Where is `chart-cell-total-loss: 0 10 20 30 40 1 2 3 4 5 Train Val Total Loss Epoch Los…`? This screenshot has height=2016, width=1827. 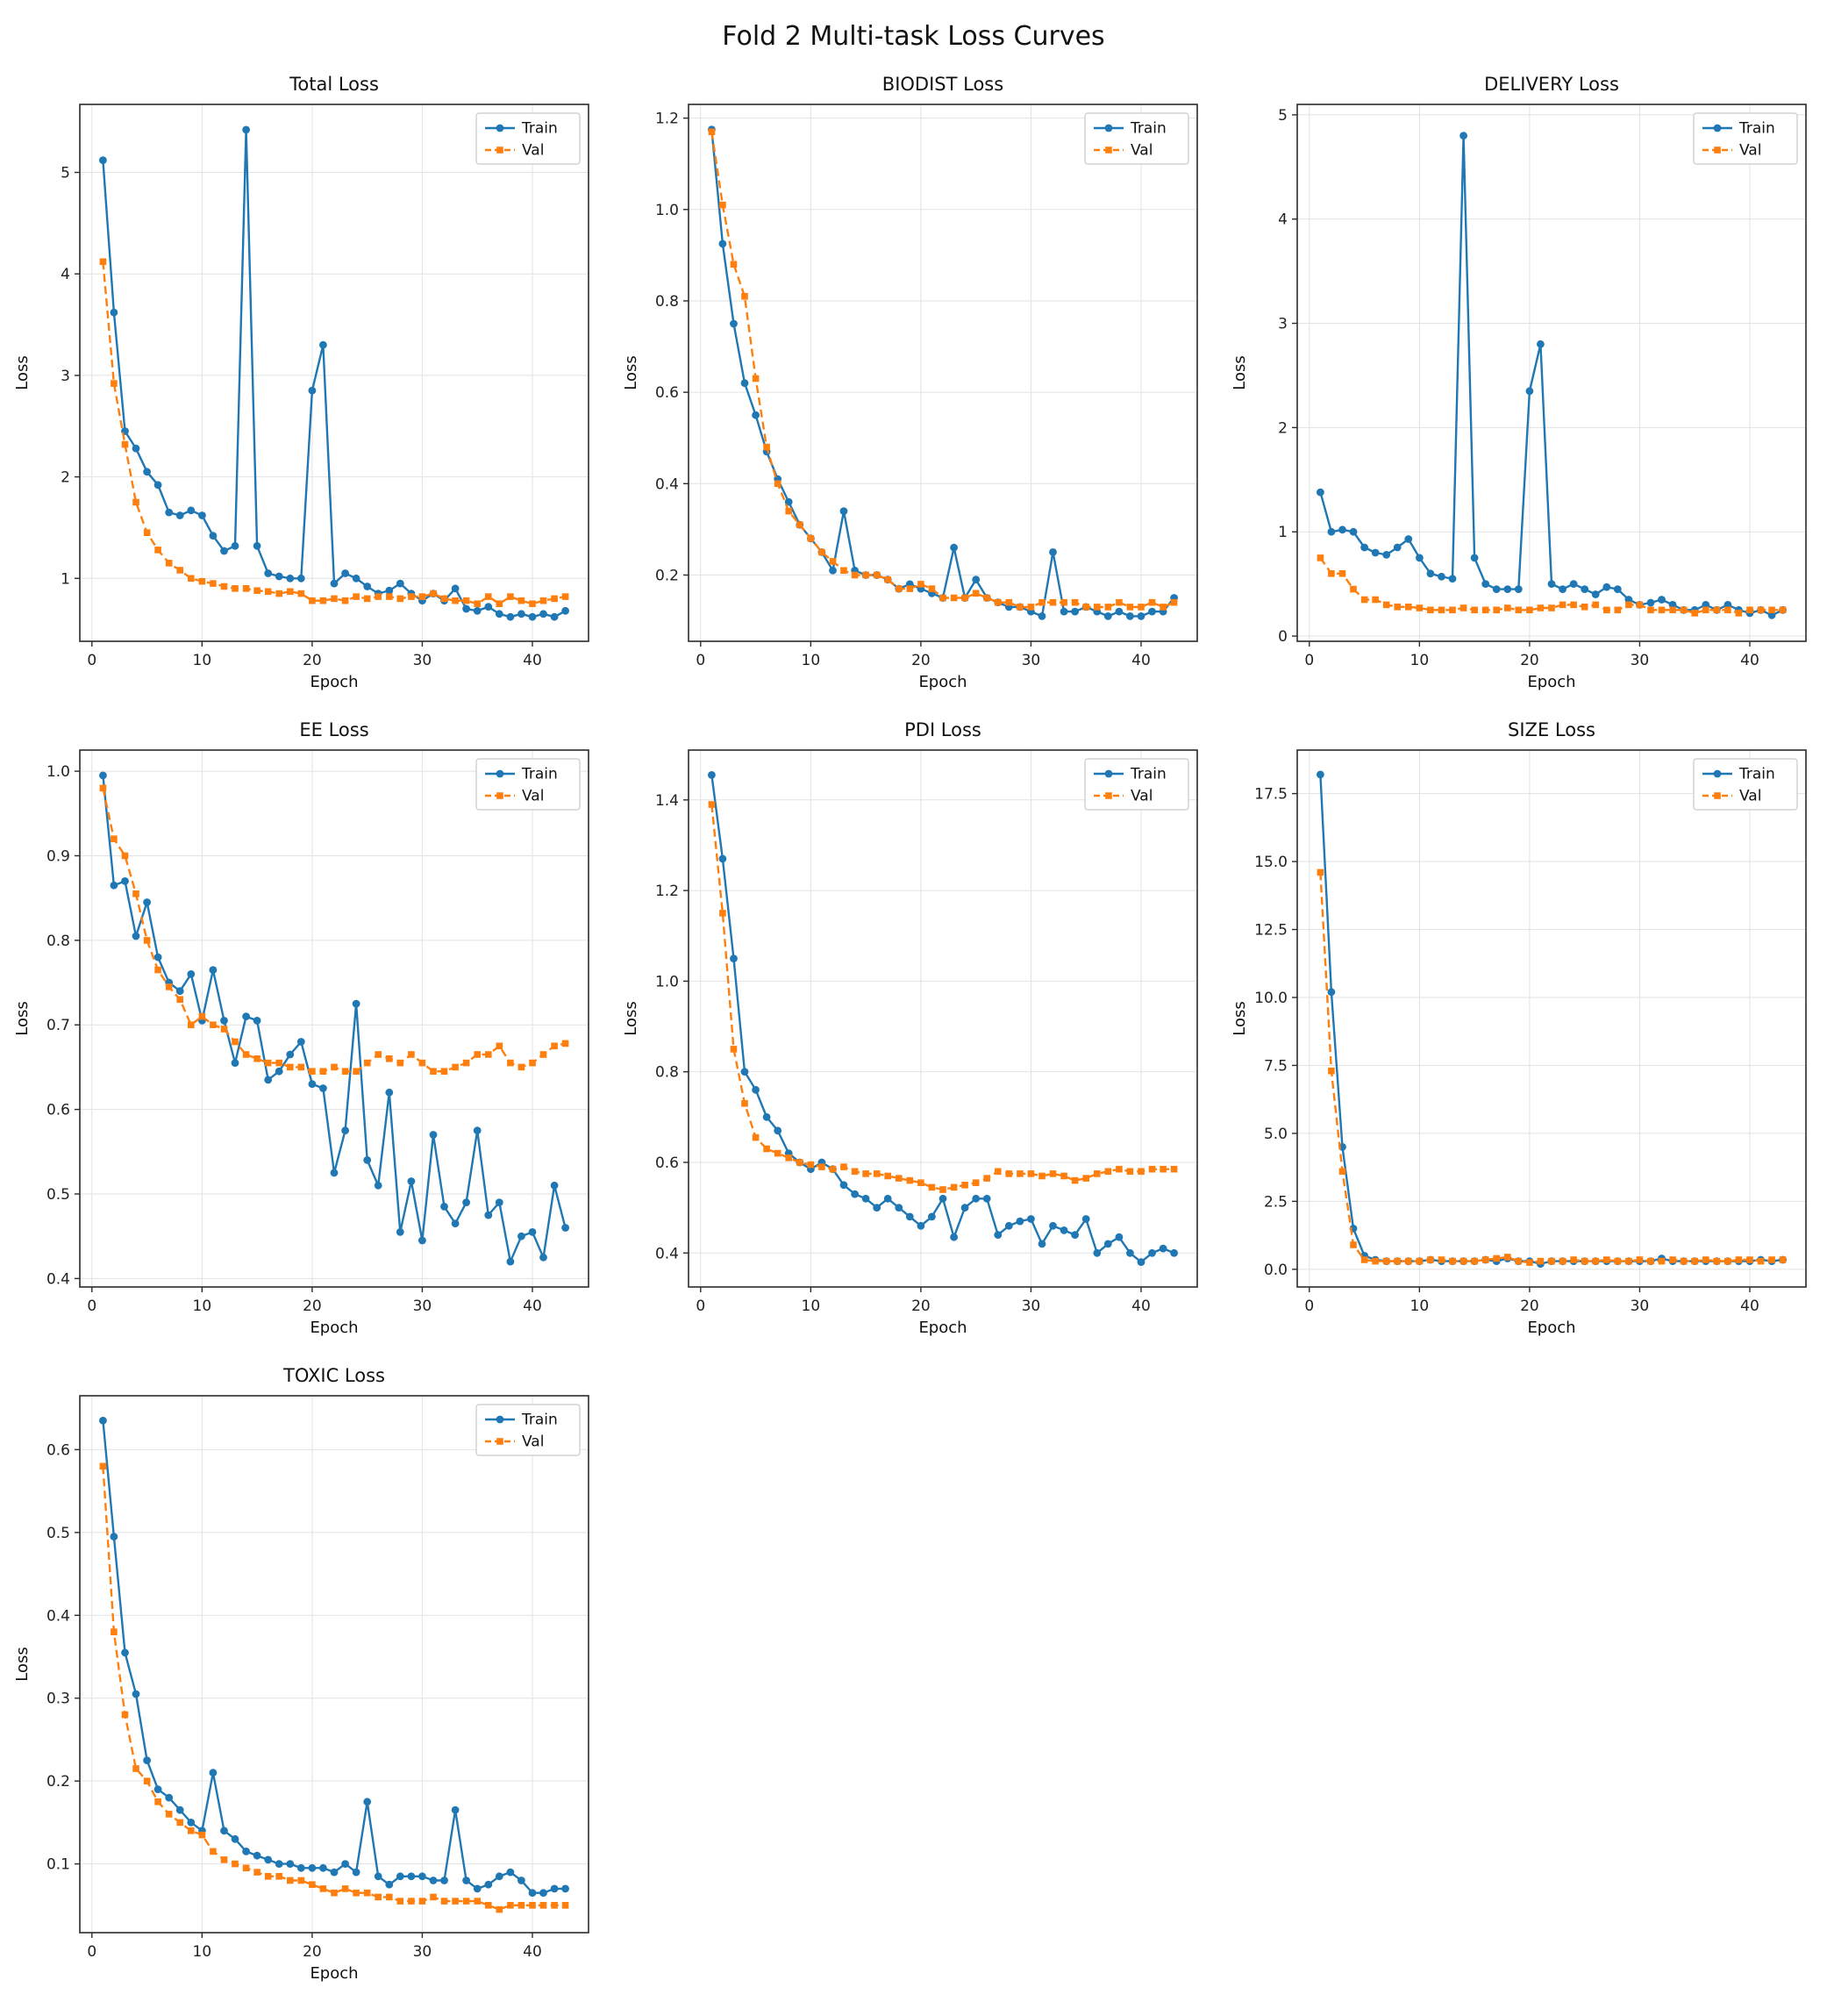 chart-cell-total-loss: 0 10 20 30 40 1 2 3 4 5 Train Val Total Loss Epoch Los… is located at coordinates (304, 381).